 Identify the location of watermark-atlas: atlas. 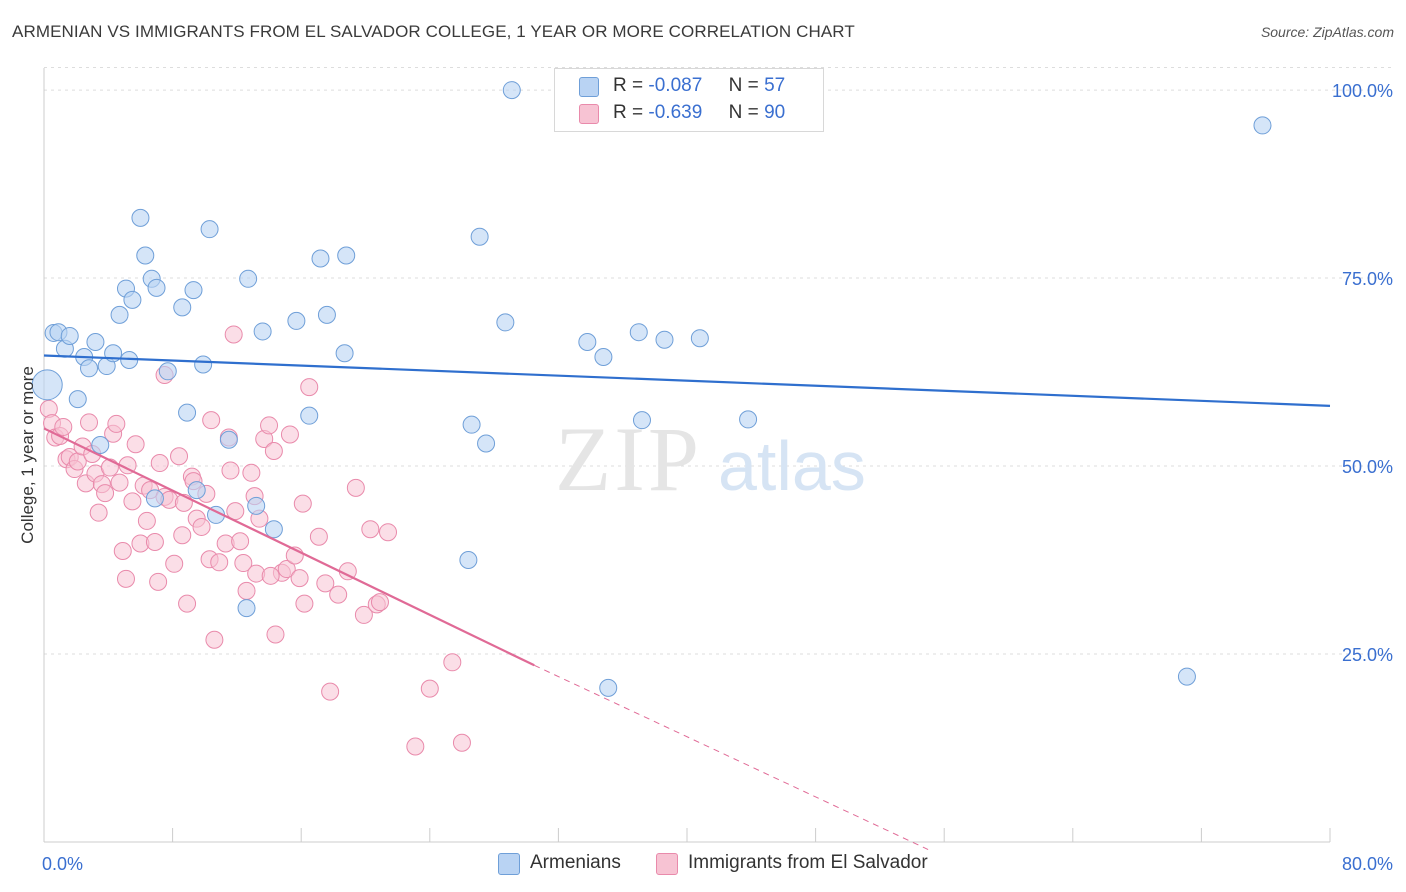
(792, 466).